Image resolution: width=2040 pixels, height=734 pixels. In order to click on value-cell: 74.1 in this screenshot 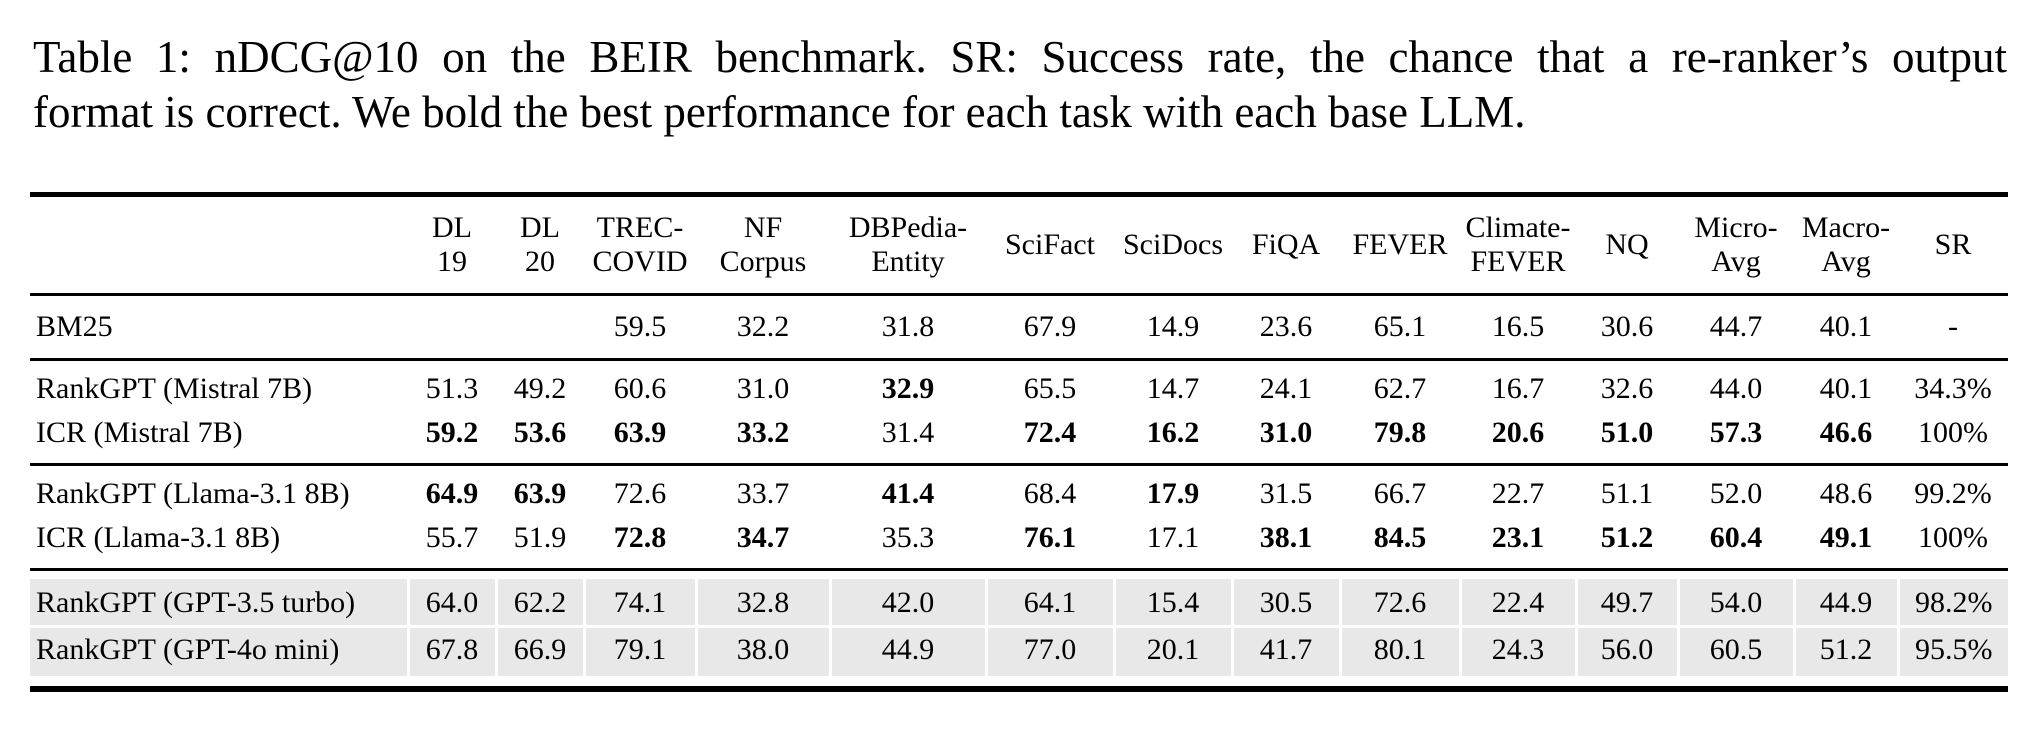, I will do `click(639, 603)`.